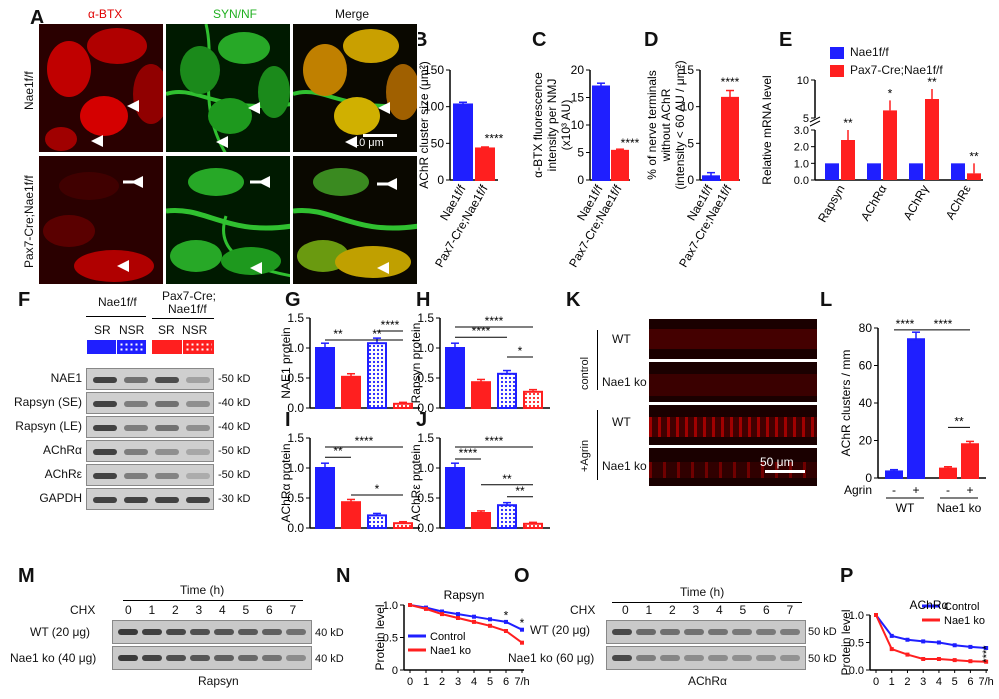 The image size is (999, 699). I want to click on y-tick-label: 10, so click(578, 125).